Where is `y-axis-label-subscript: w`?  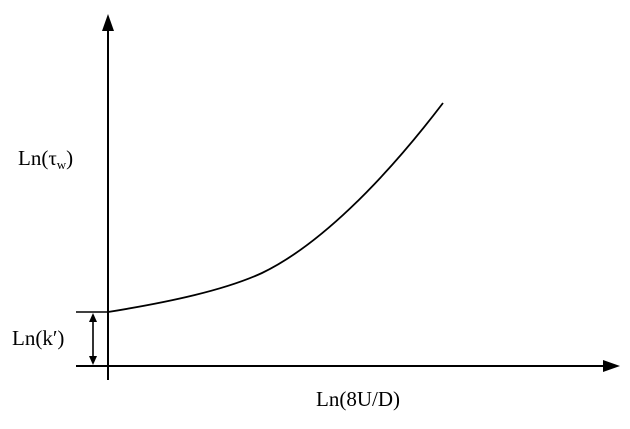
y-axis-label-subscript: w is located at coordinates (61, 164).